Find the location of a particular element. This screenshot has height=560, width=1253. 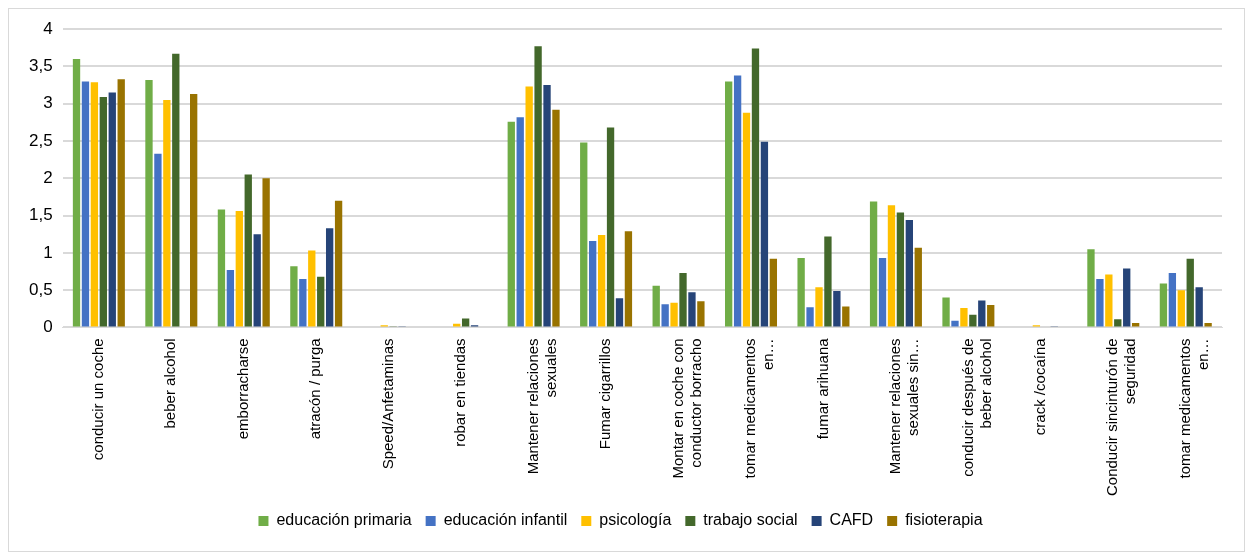

y-tick-label: 0,5 is located at coordinates (40, 289).